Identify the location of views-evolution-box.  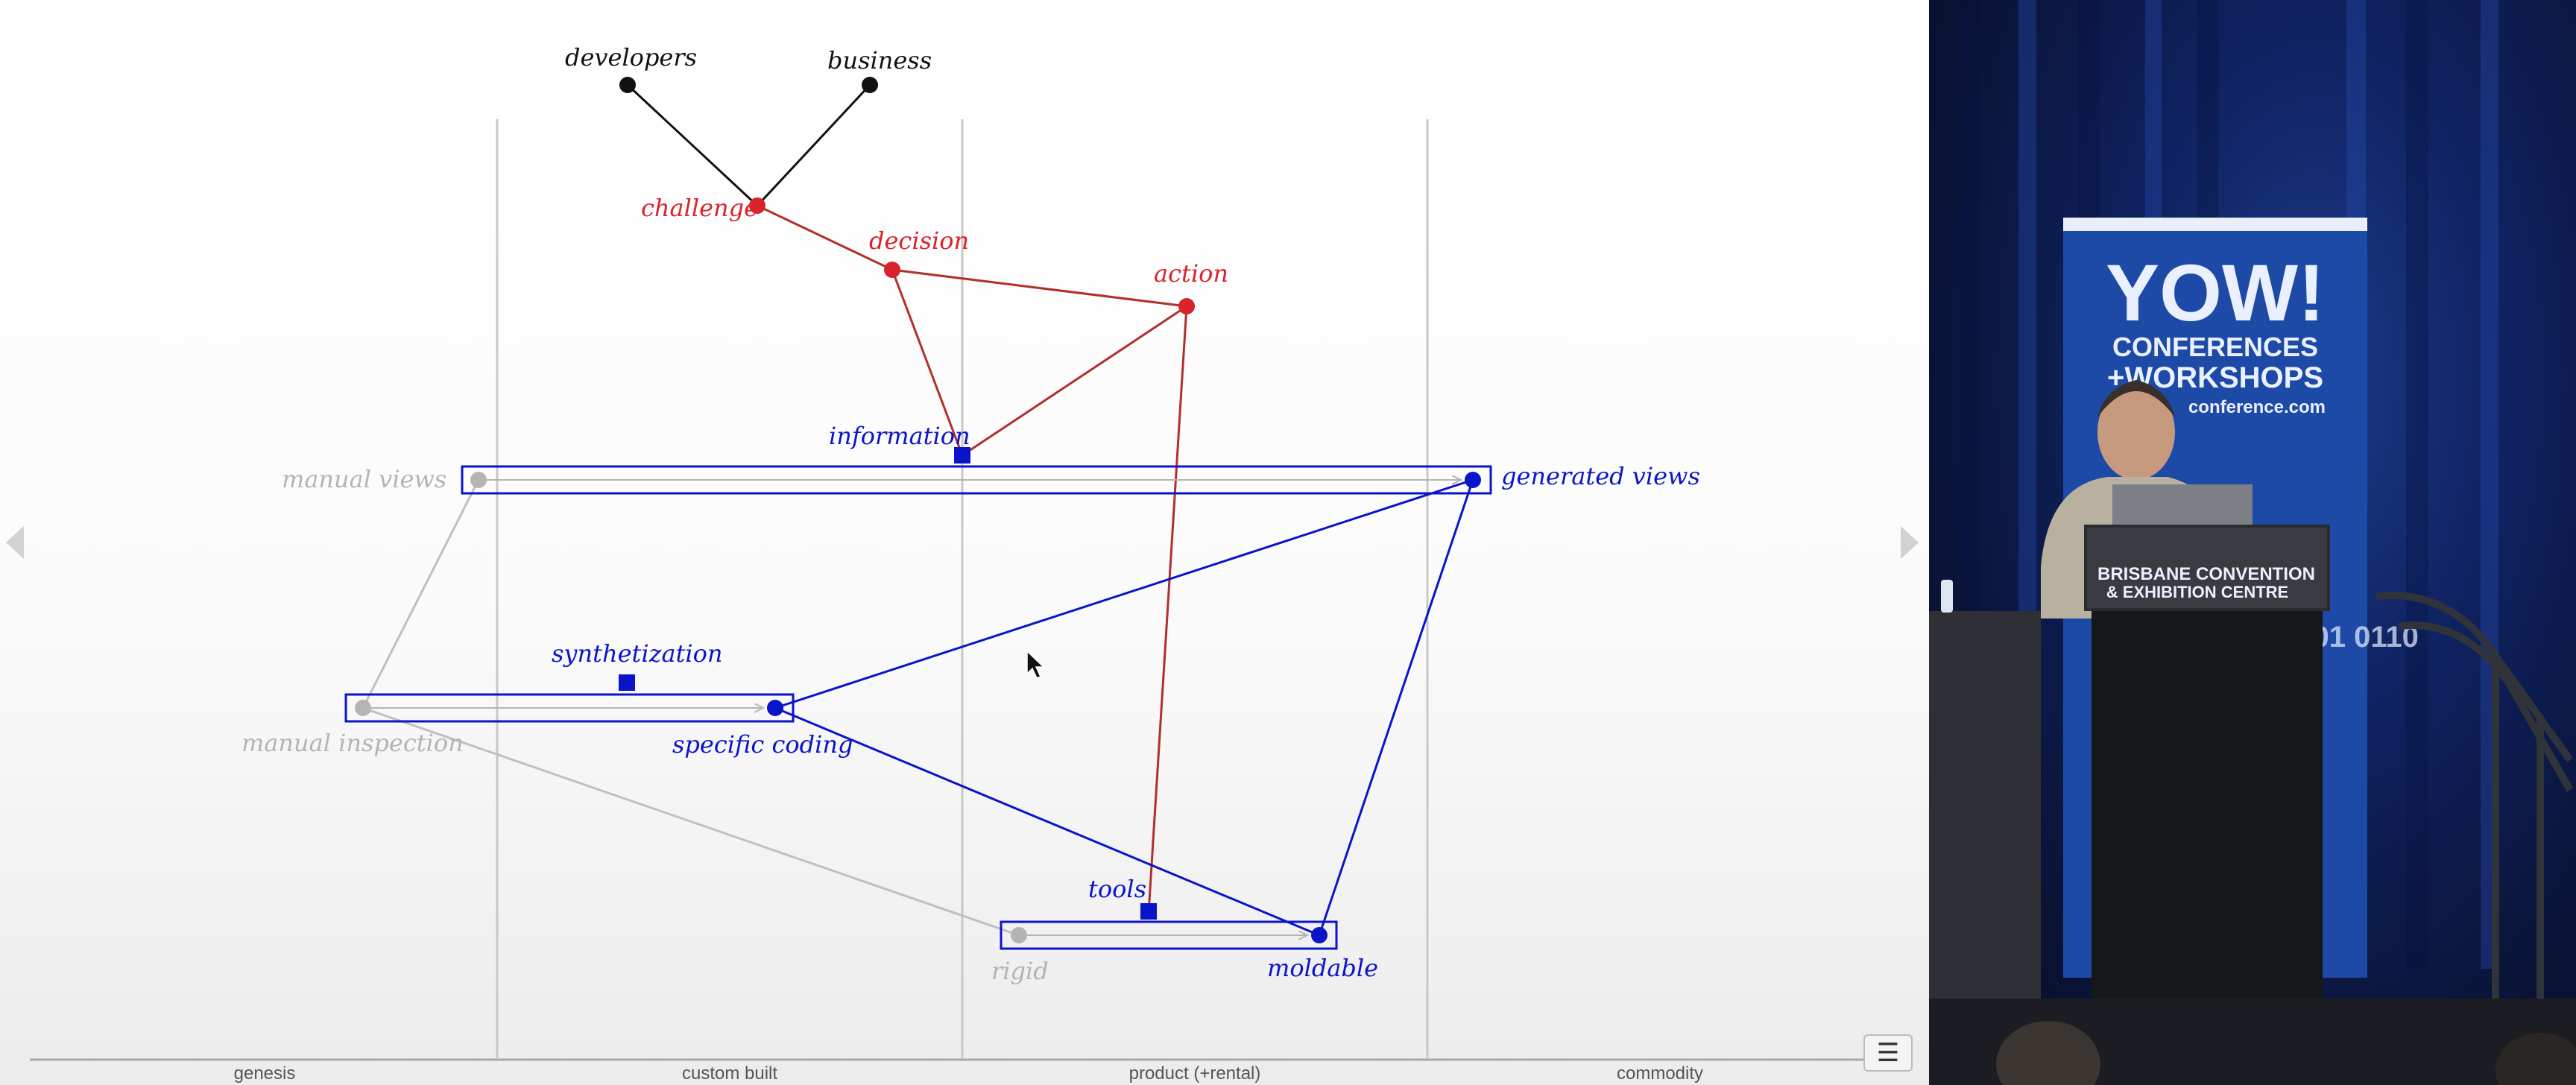
(976, 480).